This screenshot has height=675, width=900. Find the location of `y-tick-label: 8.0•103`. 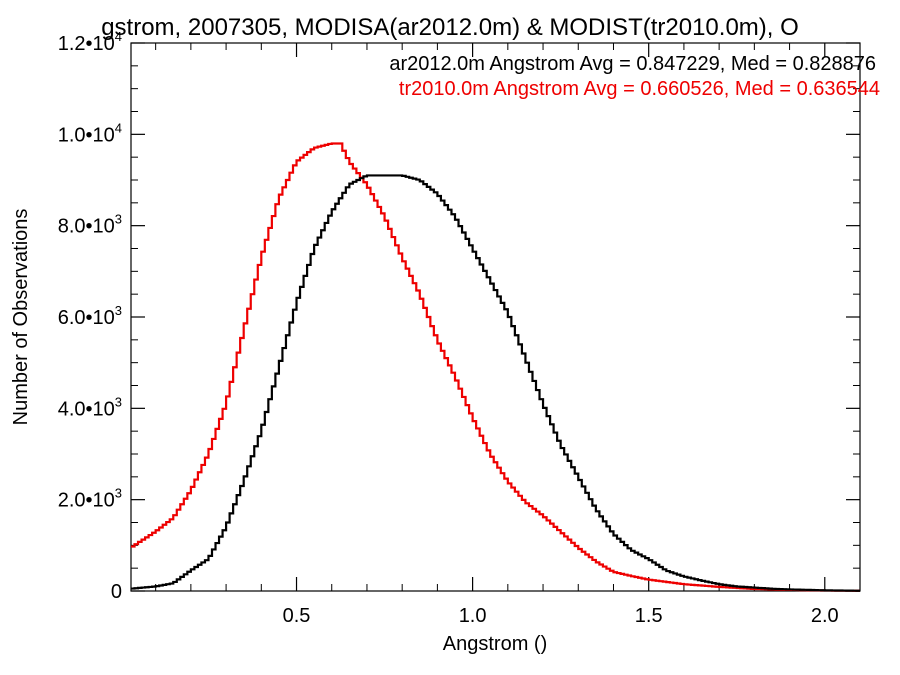

y-tick-label: 8.0•103 is located at coordinates (90, 225).